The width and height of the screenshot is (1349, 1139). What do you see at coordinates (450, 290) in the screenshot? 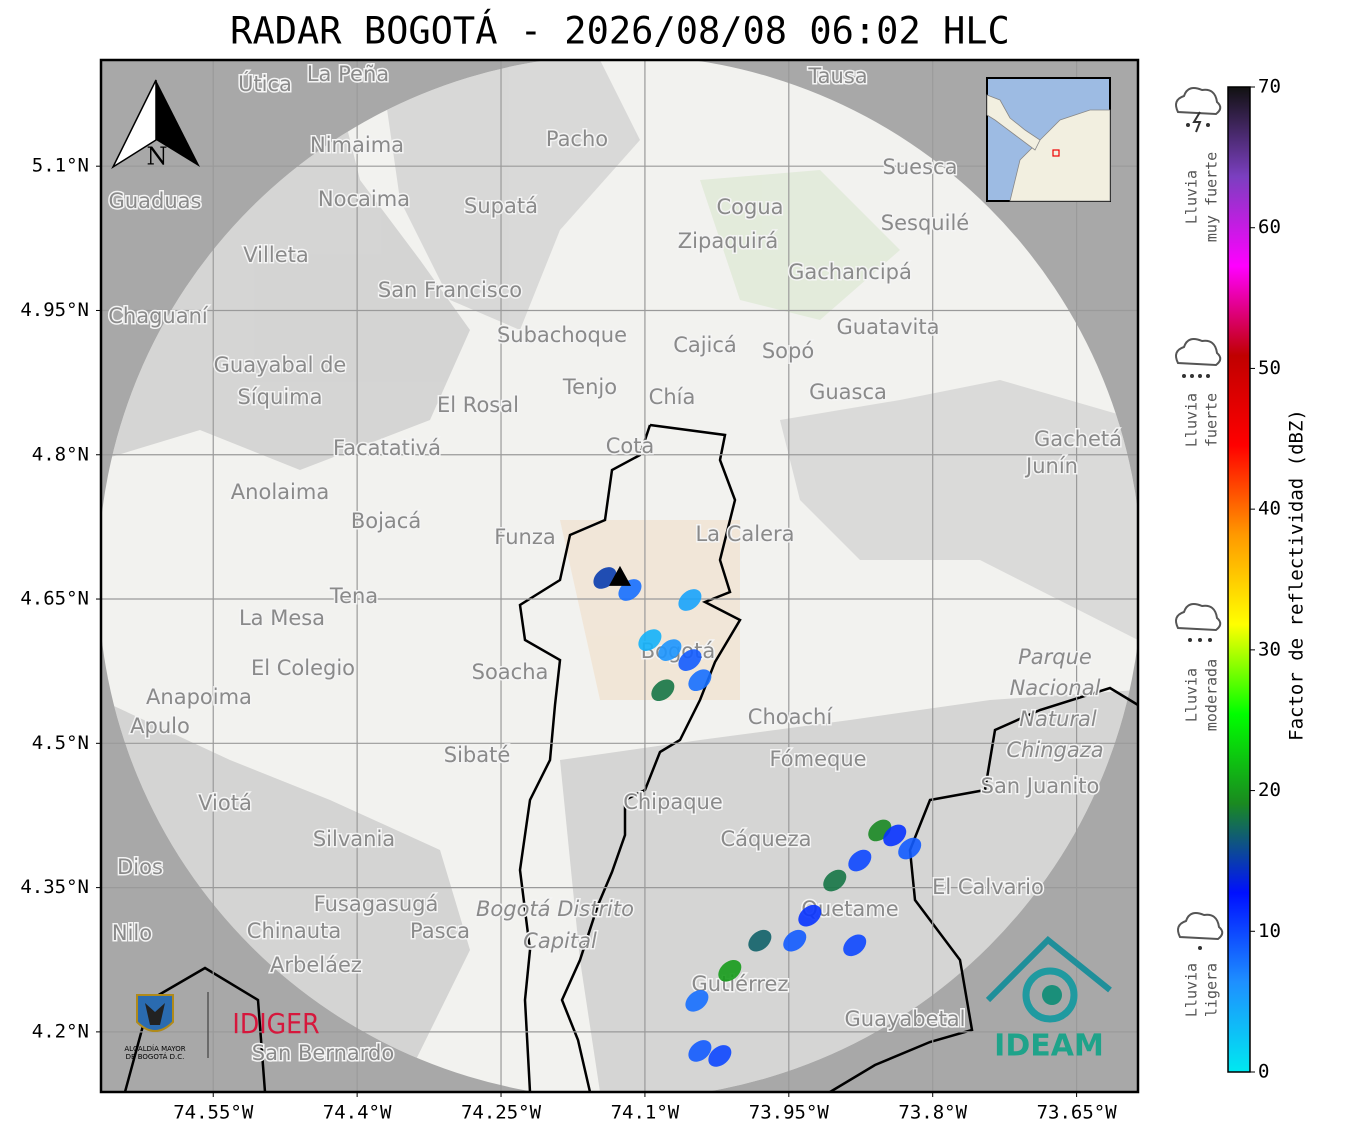
I see `place-label: San Francisco` at bounding box center [450, 290].